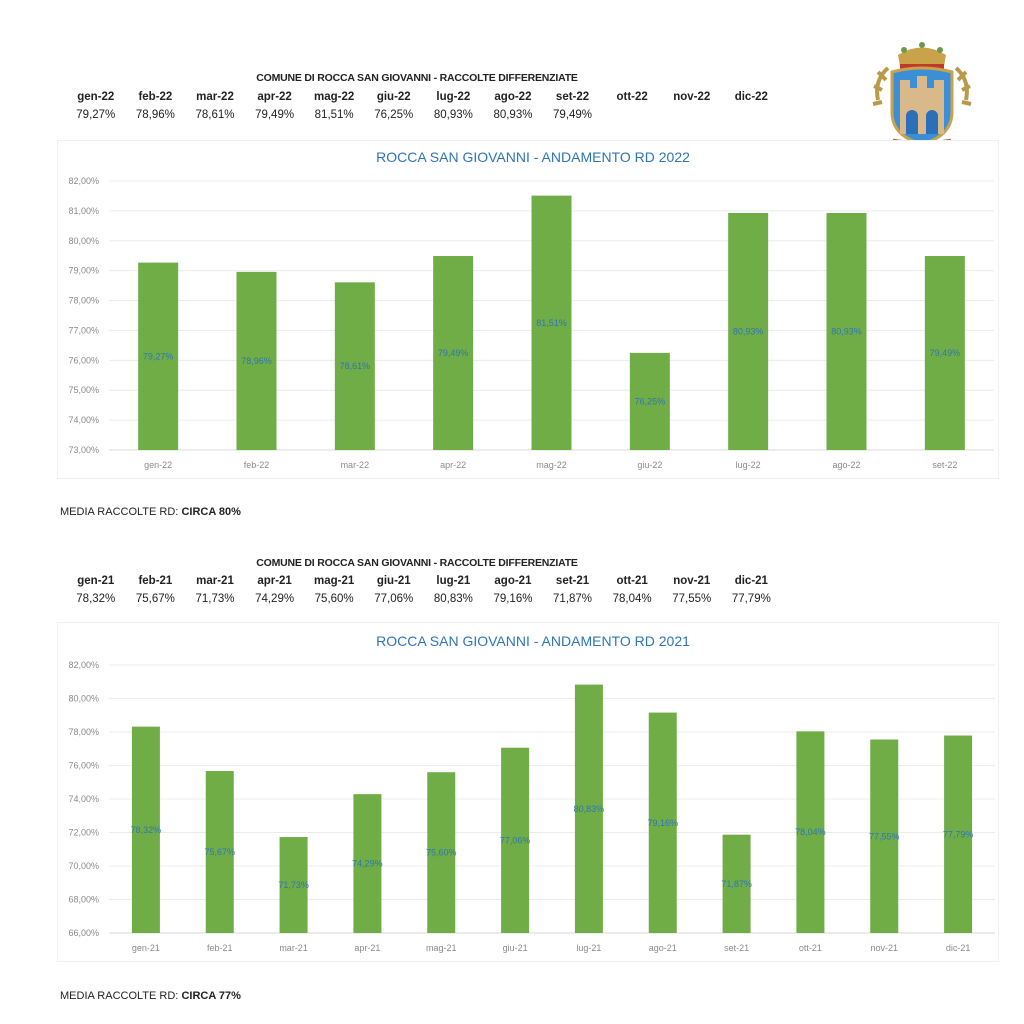  What do you see at coordinates (220, 948) in the screenshot?
I see `x-tick-label: feb-21` at bounding box center [220, 948].